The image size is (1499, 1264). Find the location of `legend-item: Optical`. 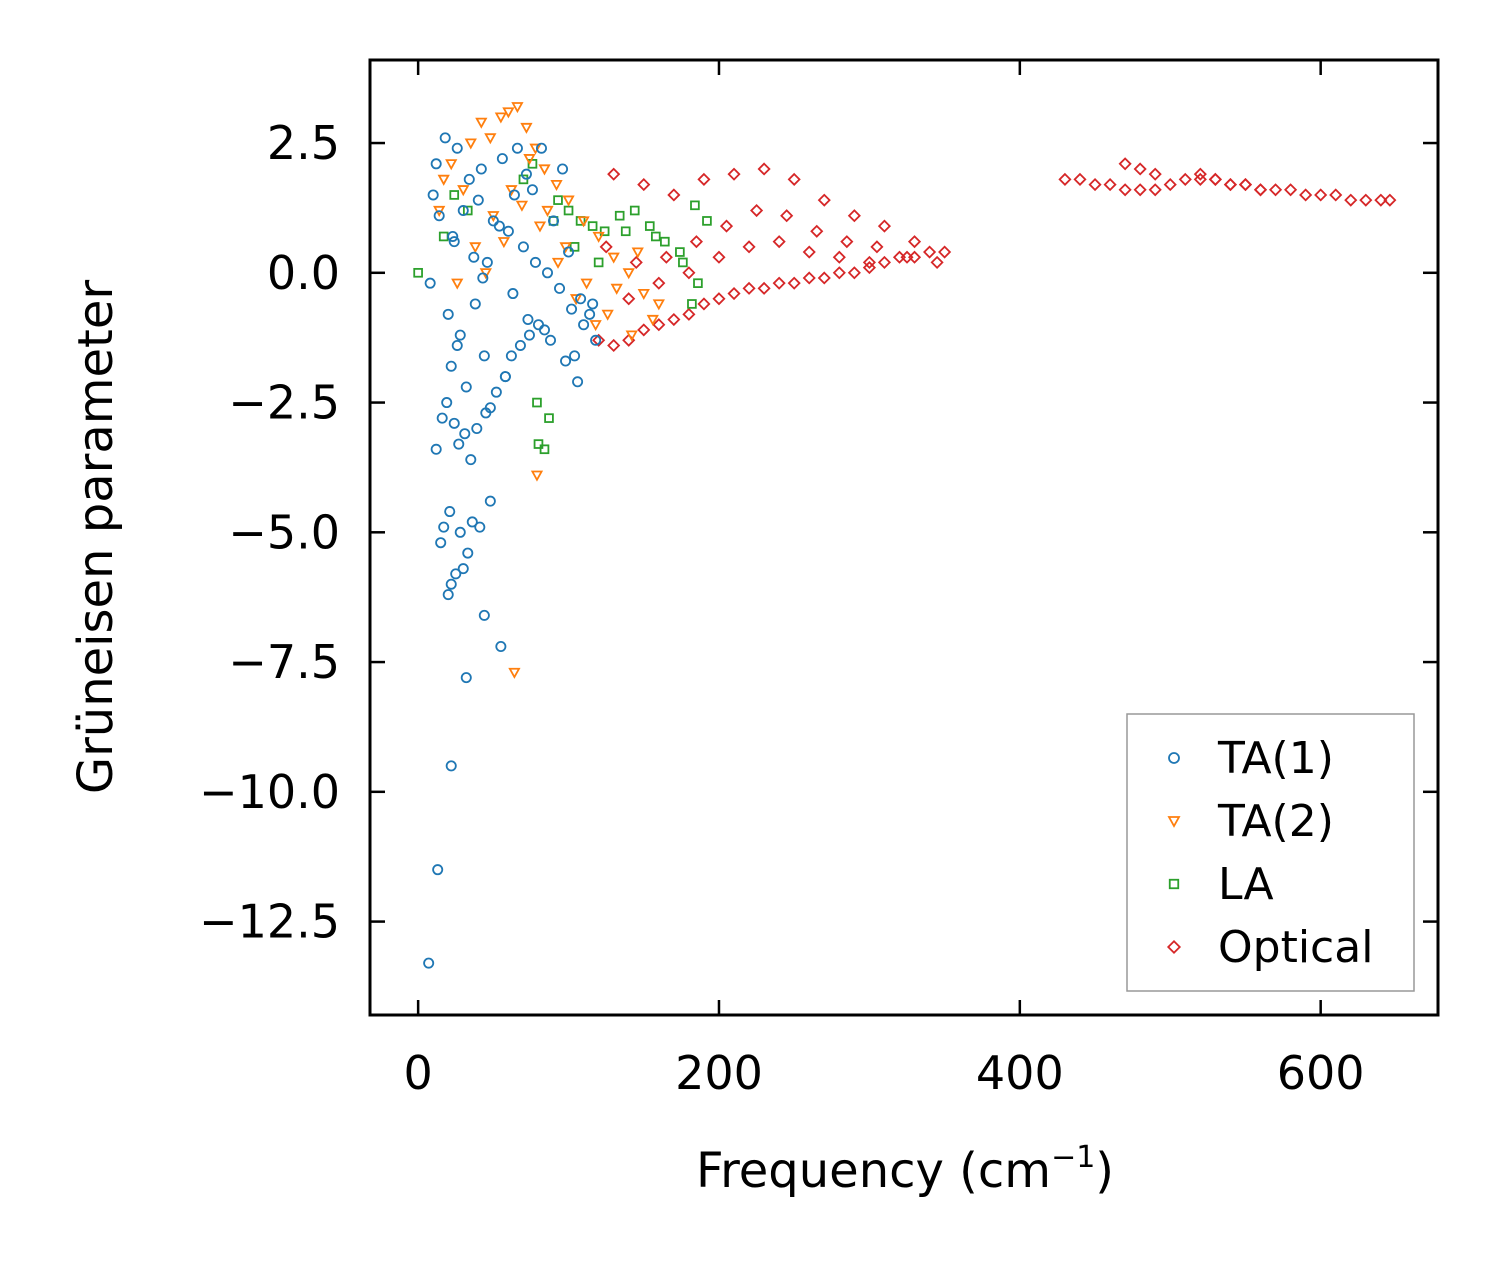

legend-item: Optical is located at coordinates (1269, 947).